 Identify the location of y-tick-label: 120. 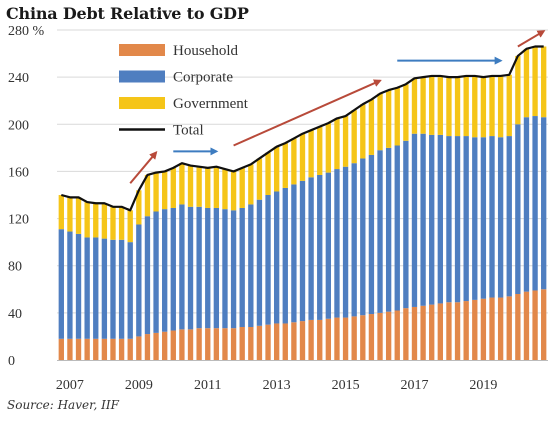
(18, 220).